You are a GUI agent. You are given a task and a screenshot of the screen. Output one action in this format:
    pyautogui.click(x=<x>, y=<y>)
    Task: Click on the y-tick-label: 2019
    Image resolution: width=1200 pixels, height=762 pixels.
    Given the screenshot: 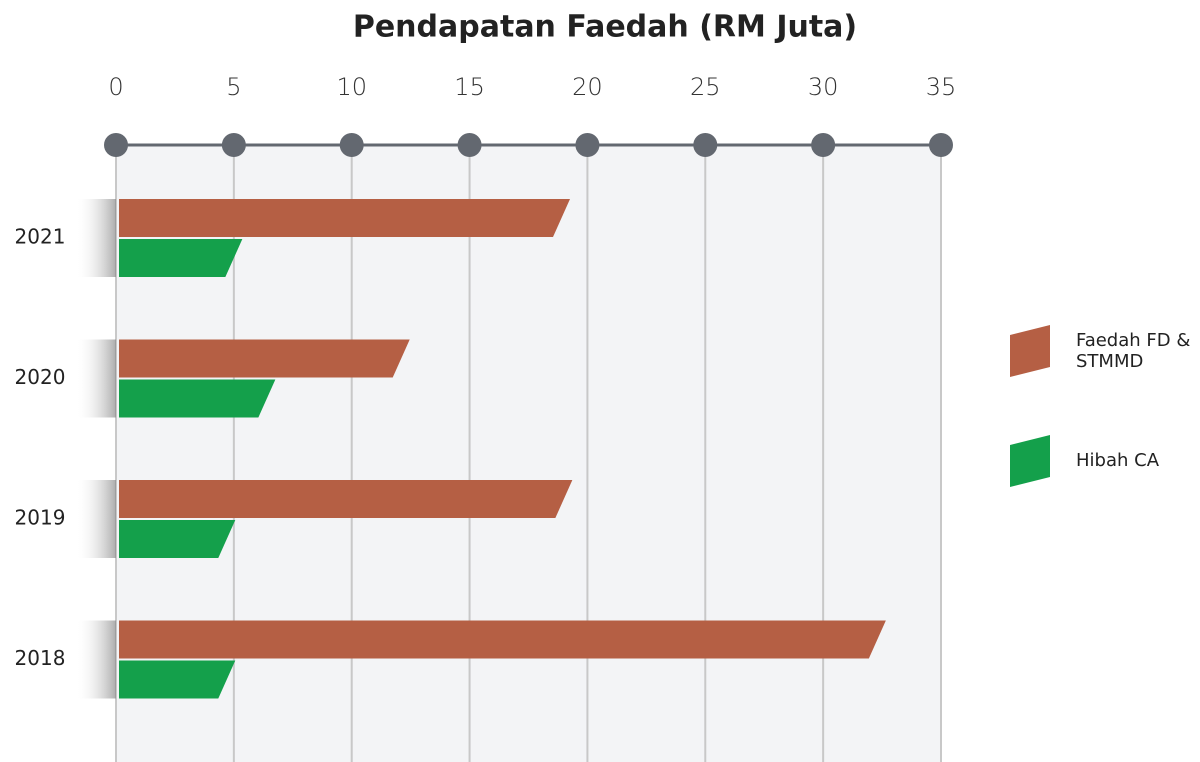 What is the action you would take?
    pyautogui.click(x=40, y=518)
    